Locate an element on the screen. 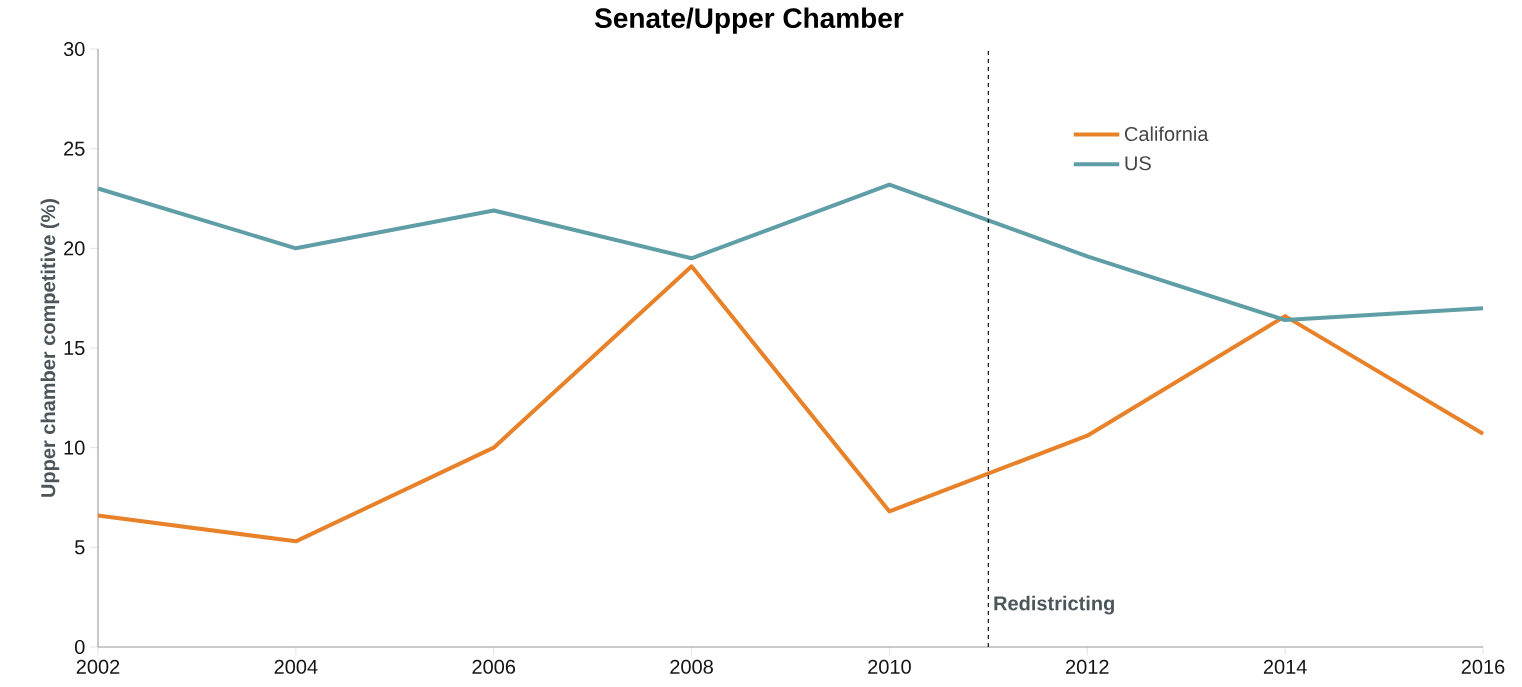 The height and width of the screenshot is (687, 1522). x-tick-label: 2016 is located at coordinates (1483, 666).